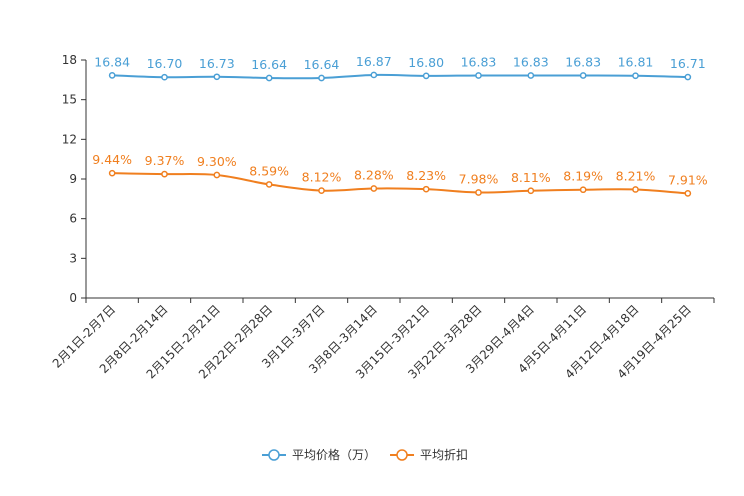  Describe the element at coordinates (73, 219) in the screenshot. I see `y-tick-label: 6` at that location.